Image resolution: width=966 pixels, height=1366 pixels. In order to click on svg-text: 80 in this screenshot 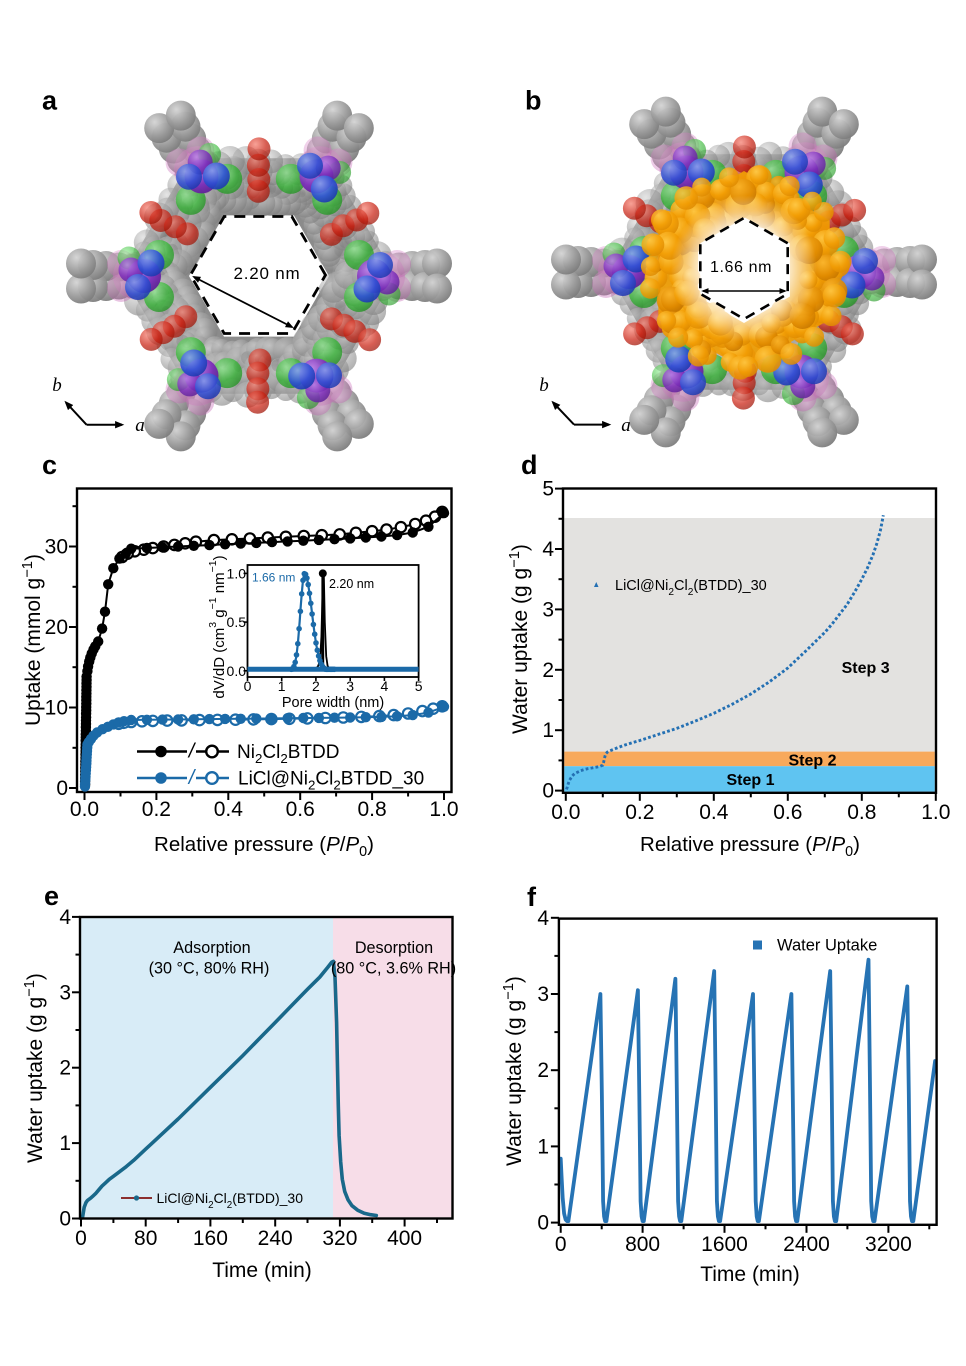, I will do `click(145, 1238)`.